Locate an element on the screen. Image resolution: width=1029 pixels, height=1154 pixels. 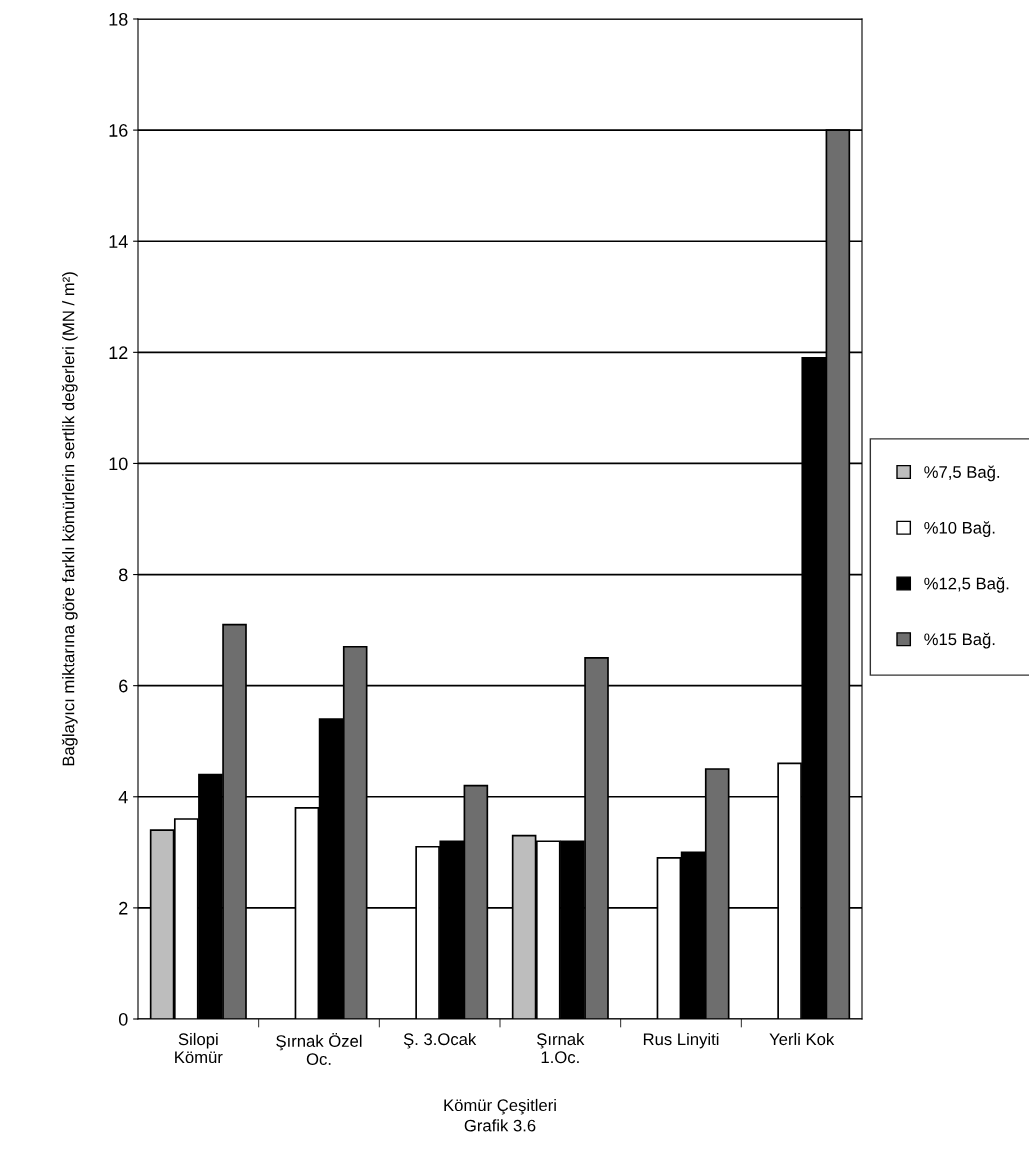
x-tick-label: Rus Linyiti is located at coordinates (681, 1040).